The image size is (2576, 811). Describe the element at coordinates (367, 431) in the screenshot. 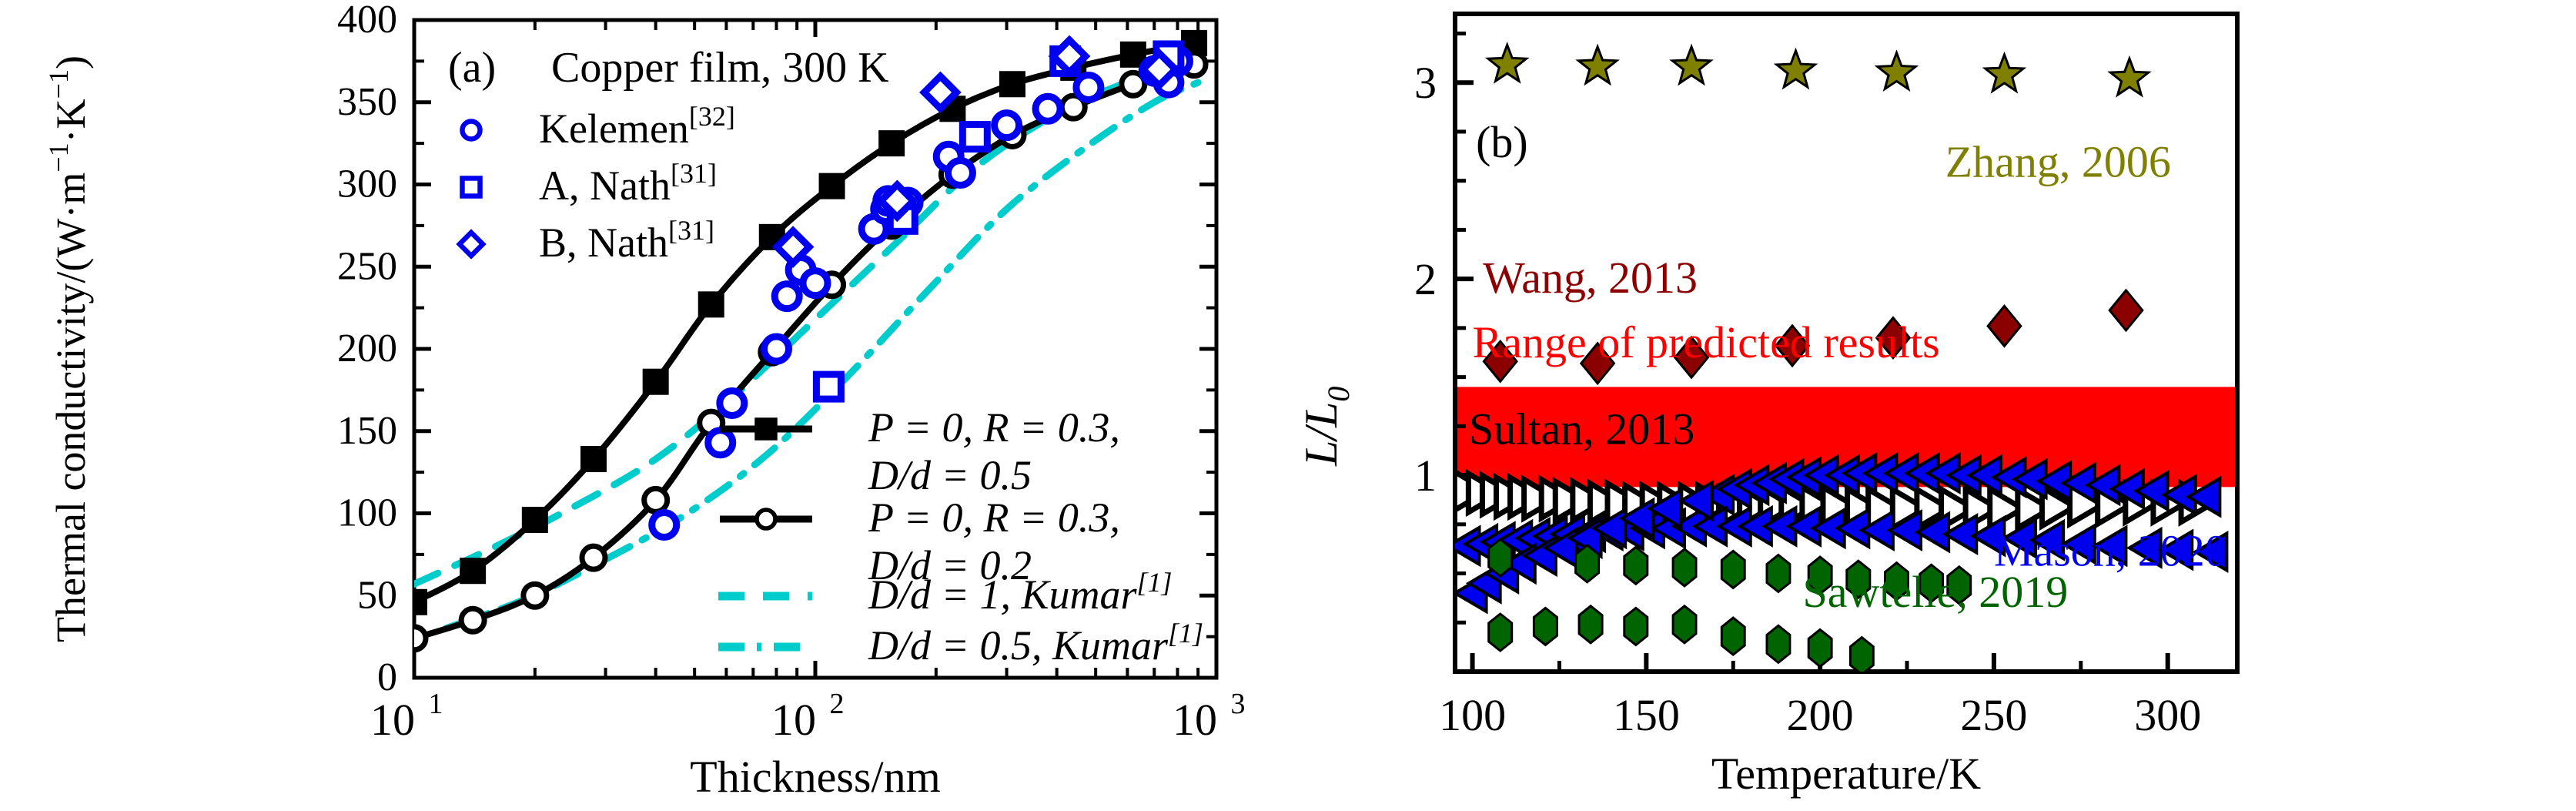

I see `panel-a-ytick-label: 150` at that location.